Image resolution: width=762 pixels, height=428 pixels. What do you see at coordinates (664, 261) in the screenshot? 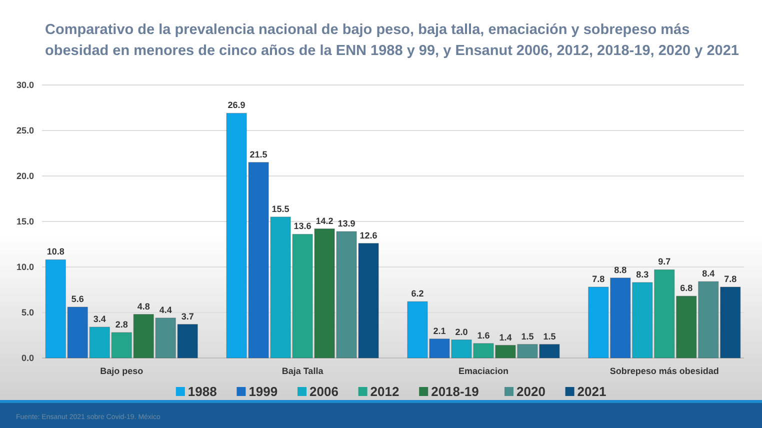
I see `text: 9.7` at bounding box center [664, 261].